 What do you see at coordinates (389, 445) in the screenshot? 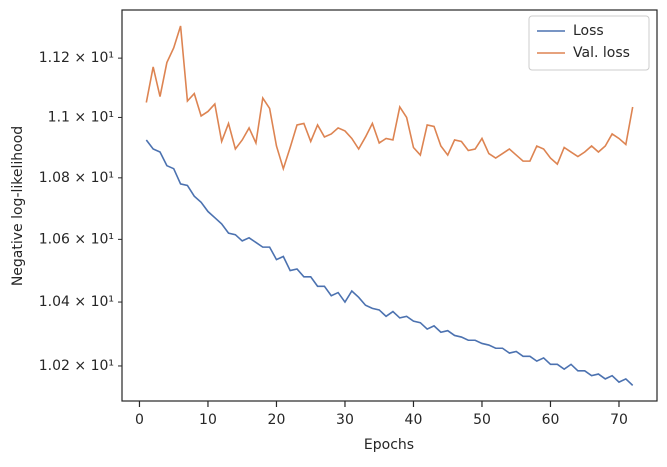
I see `x-axis-label: Epochs` at bounding box center [389, 445].